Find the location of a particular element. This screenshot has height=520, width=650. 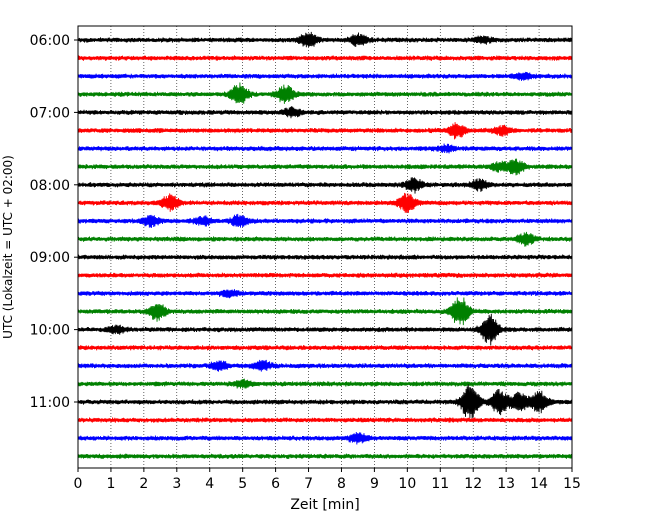

x-tick-label: 14 is located at coordinates (539, 484).